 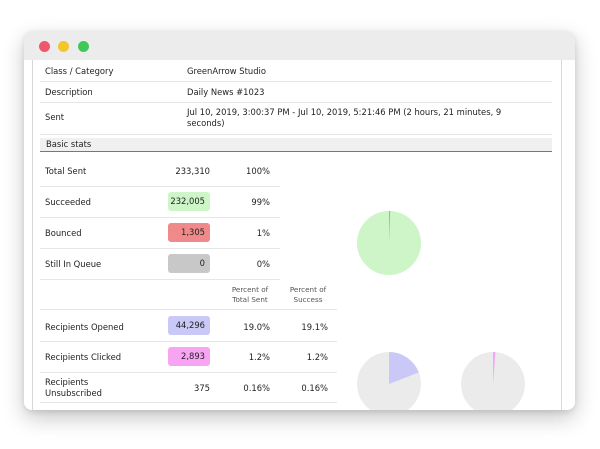 What do you see at coordinates (79, 71) in the screenshot?
I see `class-category-label: Class / Category` at bounding box center [79, 71].